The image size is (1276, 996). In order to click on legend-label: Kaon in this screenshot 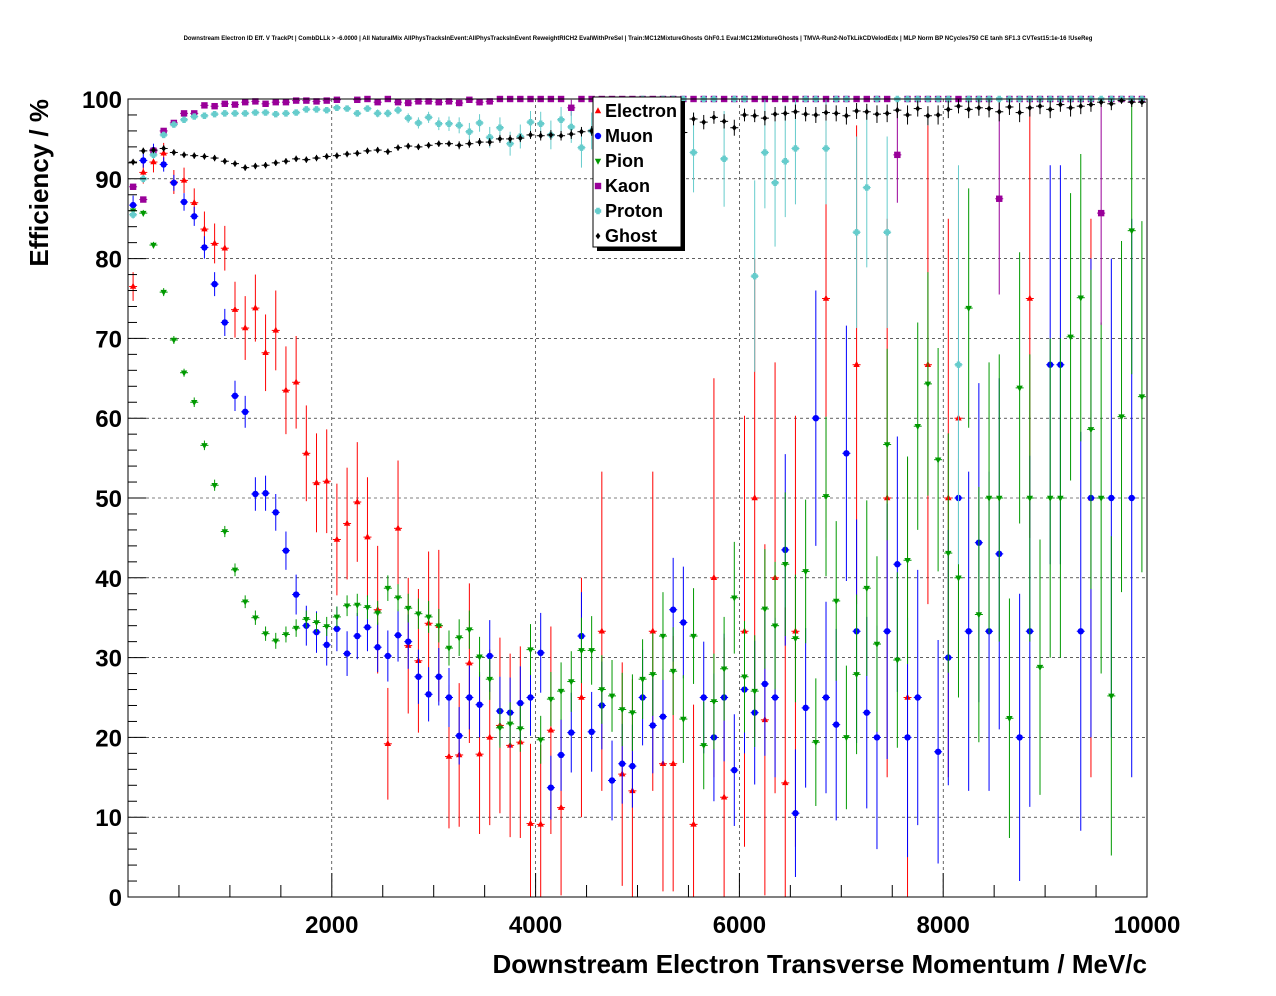, I will do `click(627, 186)`.